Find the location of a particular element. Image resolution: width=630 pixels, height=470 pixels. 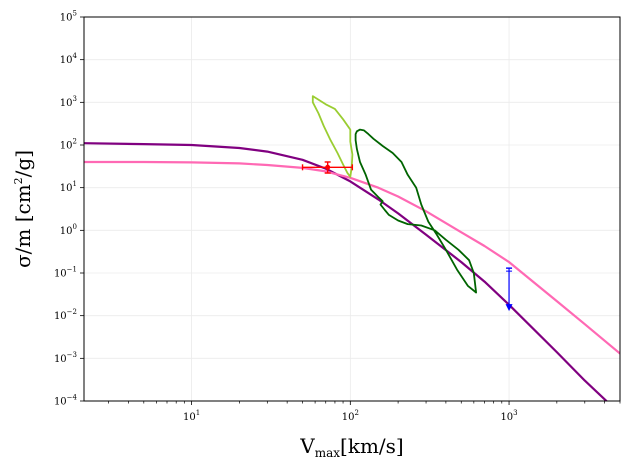

y-tick-label: 10⁵ is located at coordinates (68, 17).